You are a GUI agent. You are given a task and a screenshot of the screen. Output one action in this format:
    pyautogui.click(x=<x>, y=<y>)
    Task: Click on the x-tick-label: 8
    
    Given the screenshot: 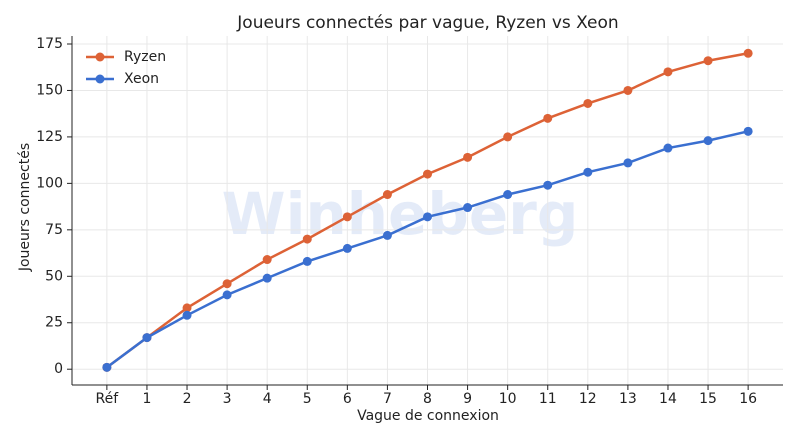 What is the action you would take?
    pyautogui.click(x=427, y=399)
    